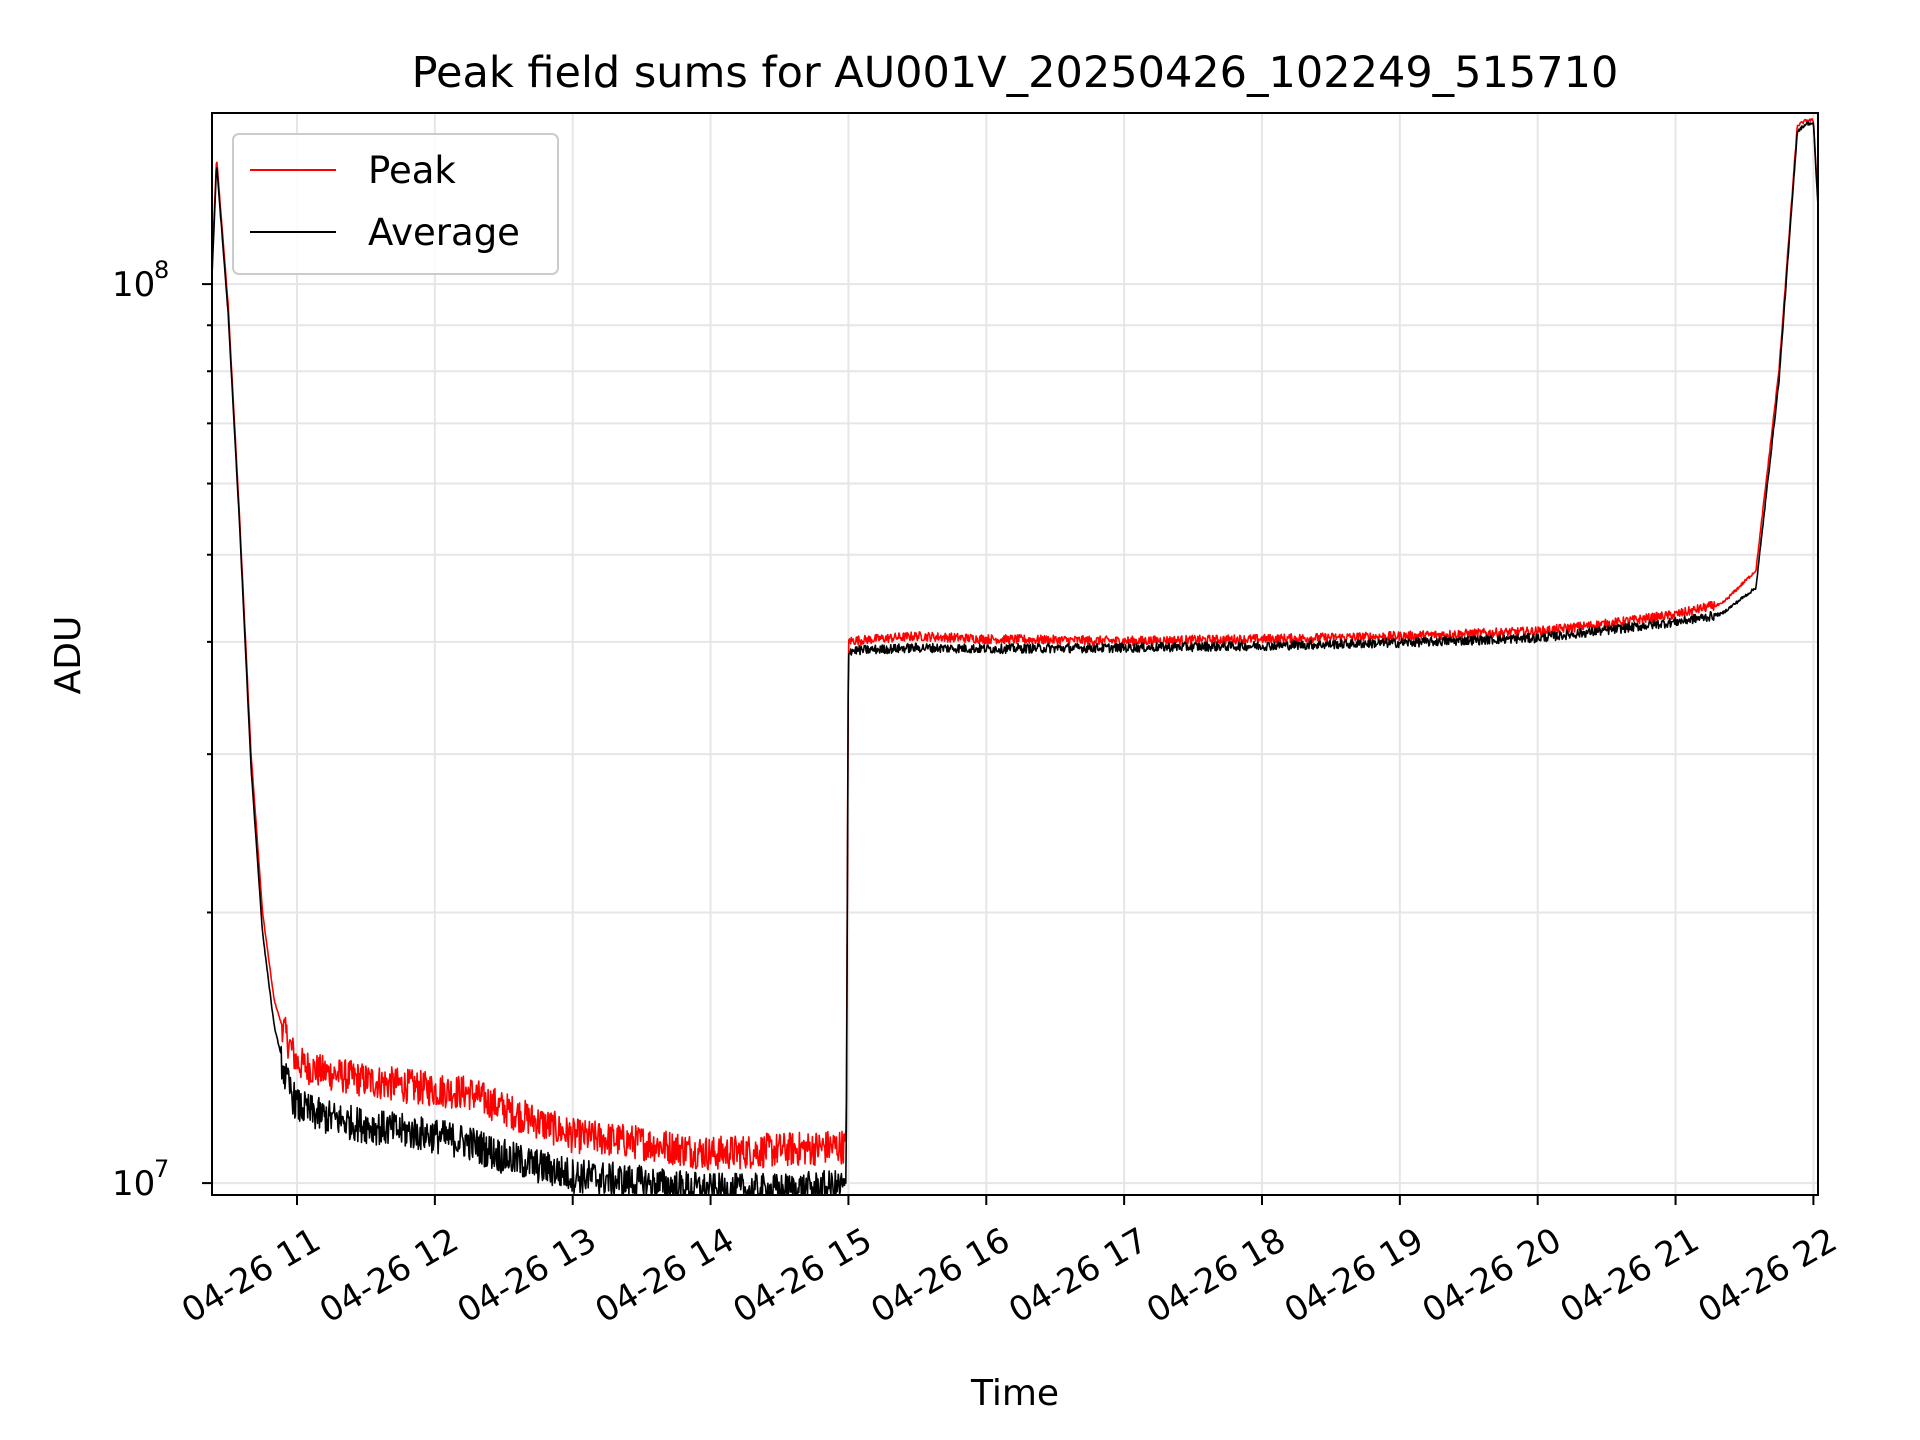 The height and width of the screenshot is (1440, 1920). I want to click on x-tick-label: 04-26 19, so click(1354, 1275).